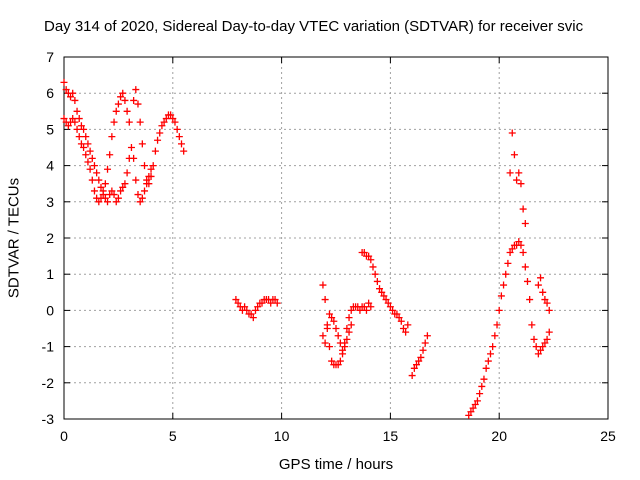  Describe the element at coordinates (50, 93) in the screenshot. I see `y-tick-label: 6` at that location.